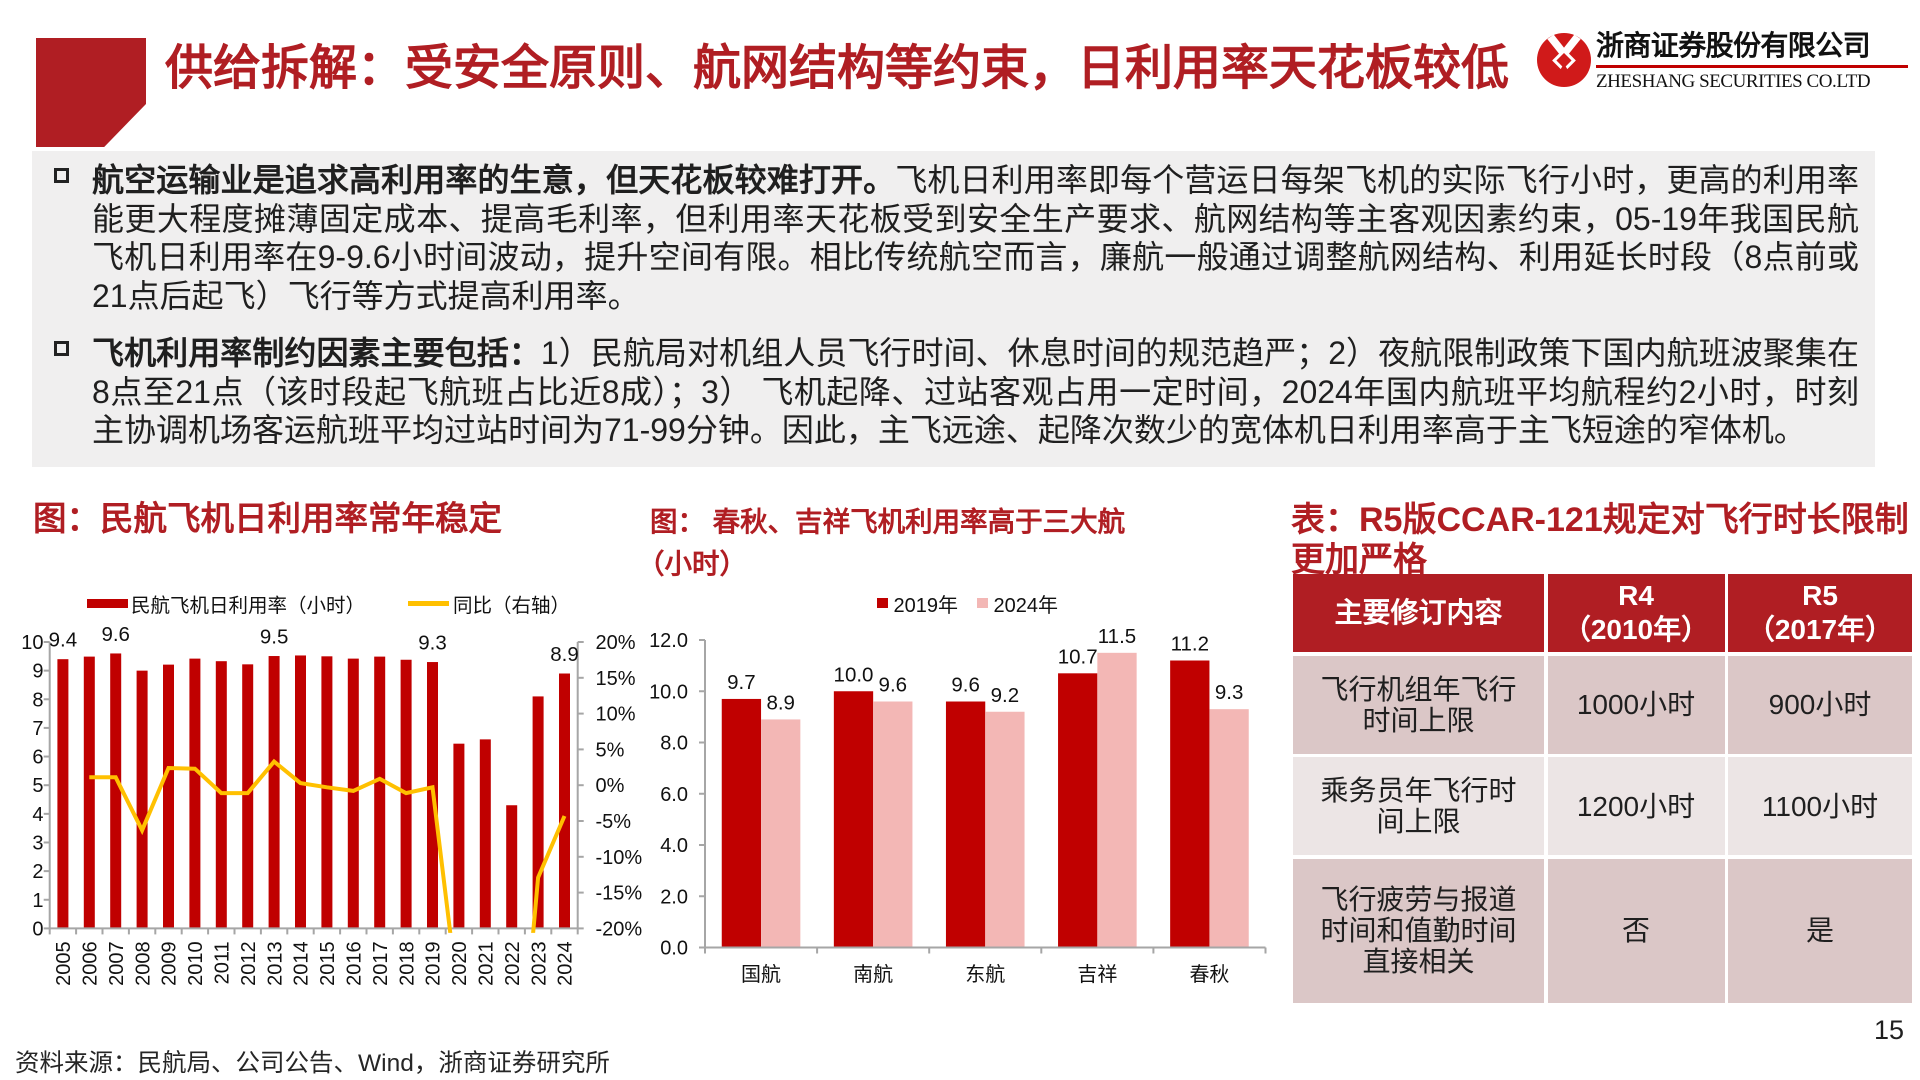  What do you see at coordinates (674, 897) in the screenshot?
I see `svg-text: 2.0` at bounding box center [674, 897].